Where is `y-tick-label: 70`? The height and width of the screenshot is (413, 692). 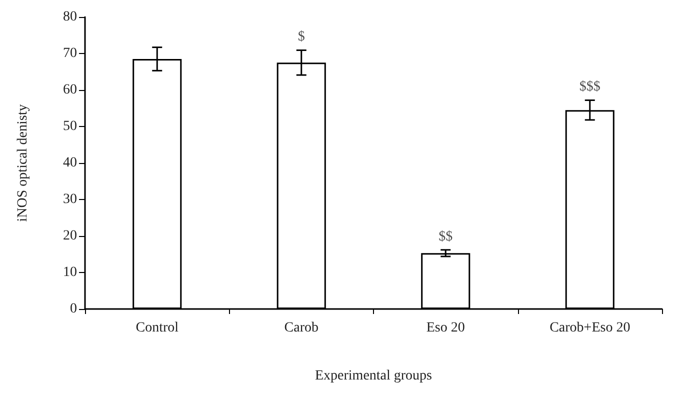
y-tick-label: 70 is located at coordinates (70, 53).